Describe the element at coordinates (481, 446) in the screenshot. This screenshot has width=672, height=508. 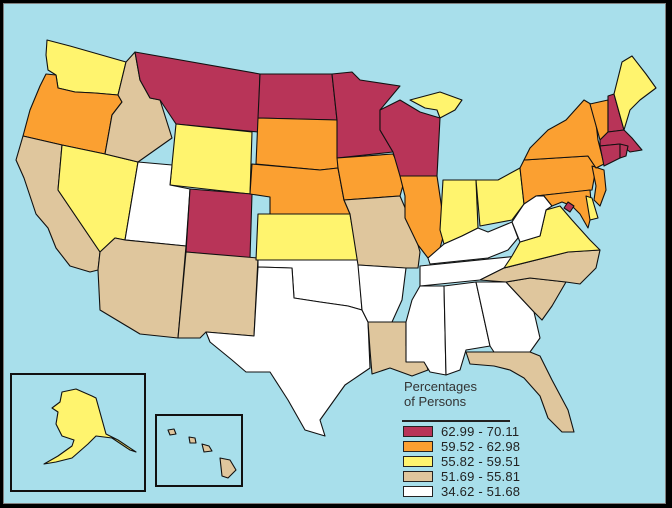
I see `legend-label: 59.52 - 62.98` at that location.